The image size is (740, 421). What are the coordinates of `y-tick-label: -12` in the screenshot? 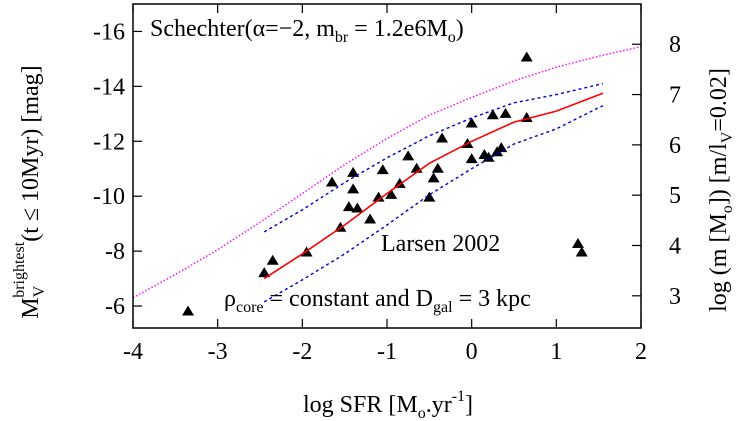 It's located at (109, 142).